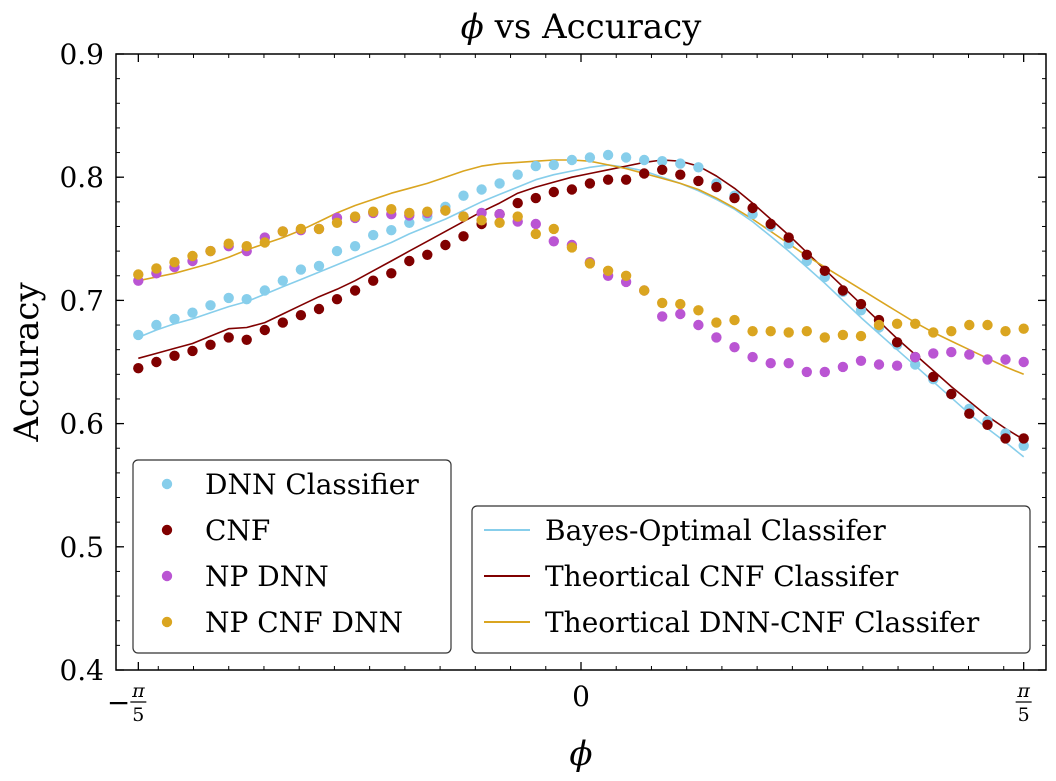  What do you see at coordinates (118, 702) in the screenshot?
I see `x-tick-minus: −` at bounding box center [118, 702].